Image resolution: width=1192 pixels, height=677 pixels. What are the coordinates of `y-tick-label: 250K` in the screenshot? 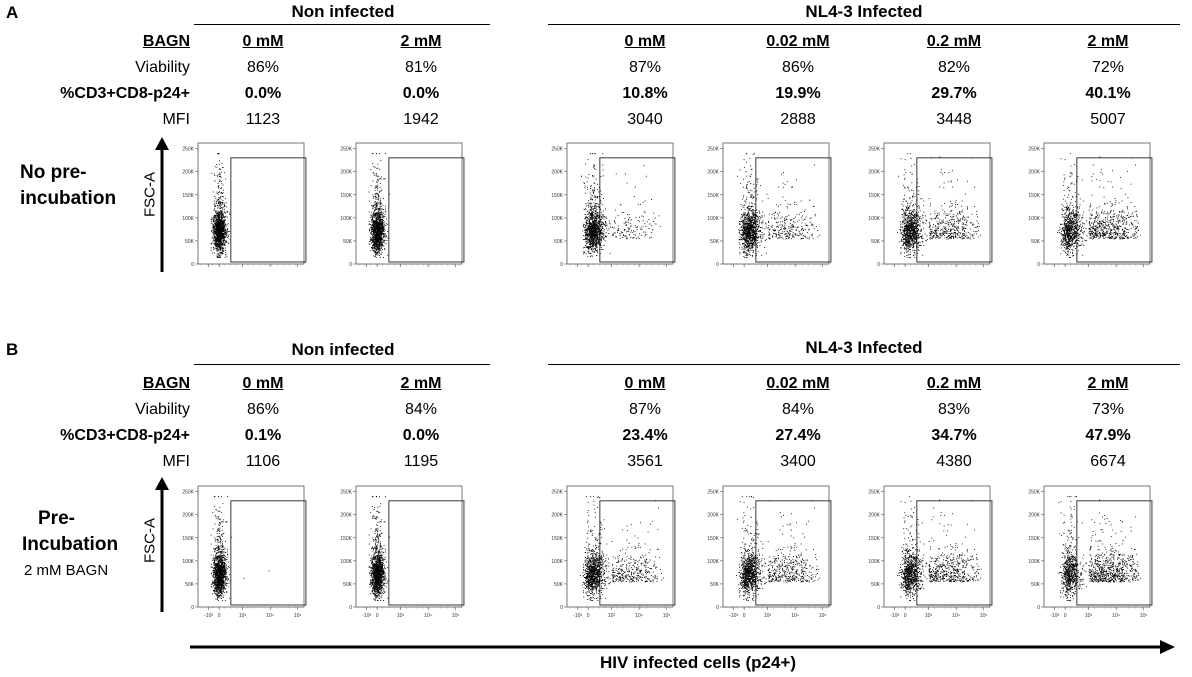 It's located at (557, 150).